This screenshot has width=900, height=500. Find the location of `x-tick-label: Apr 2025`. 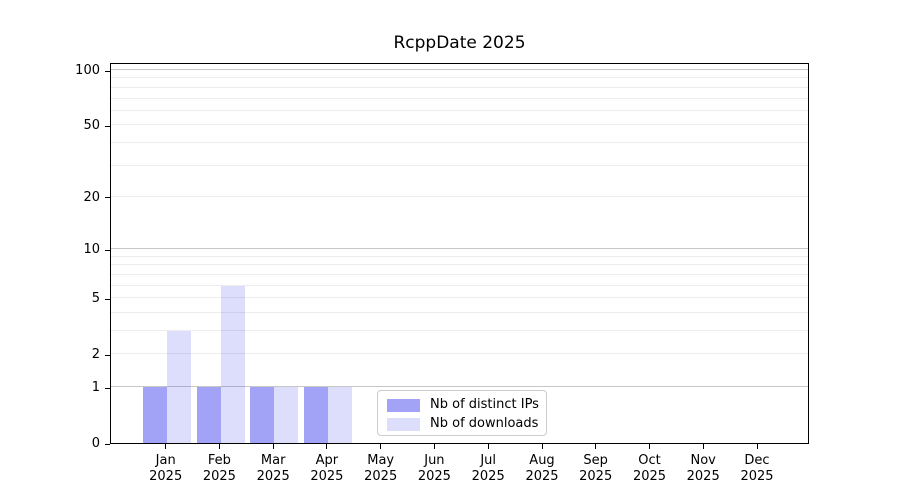

x-tick-label: Apr 2025 is located at coordinates (327, 468).